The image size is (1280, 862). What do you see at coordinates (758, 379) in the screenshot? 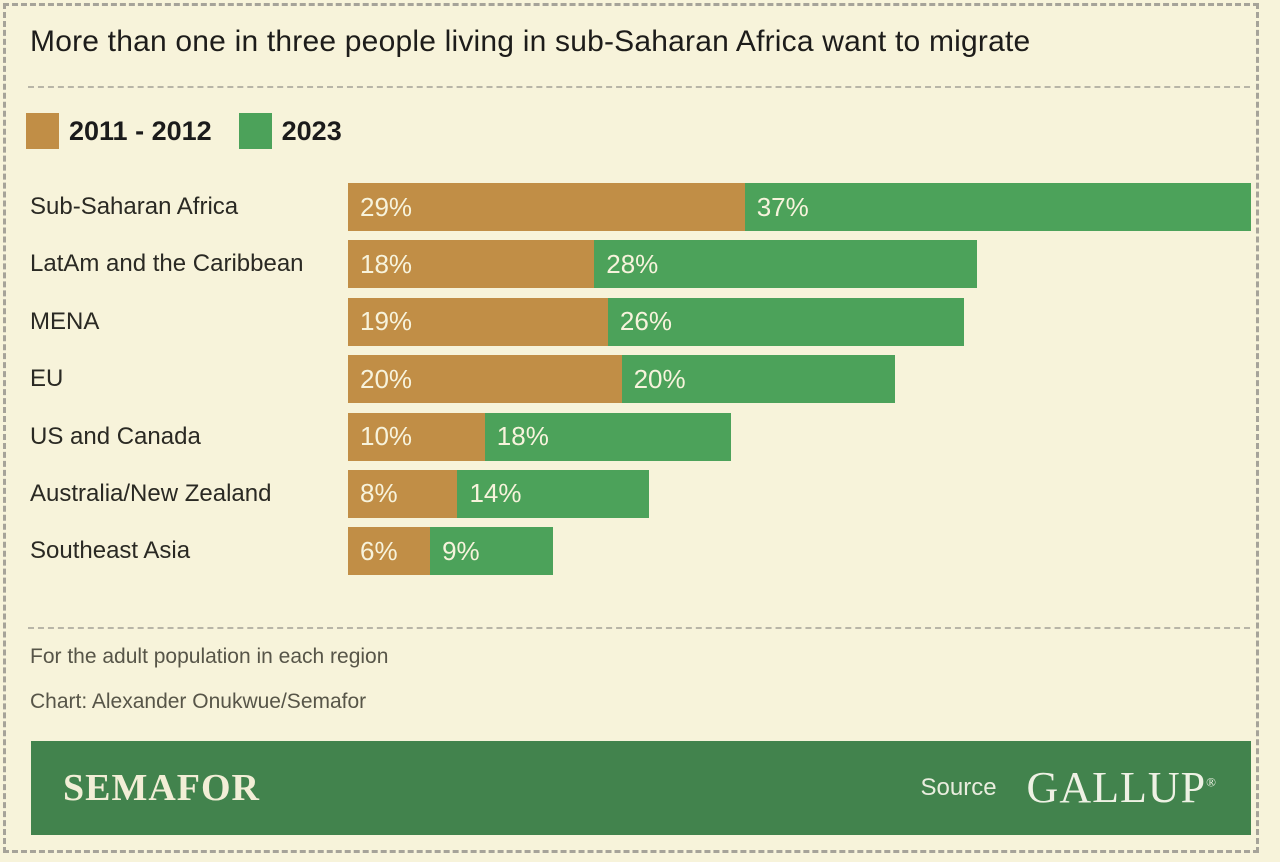
I see `bar-segment-2023: 20%` at bounding box center [758, 379].